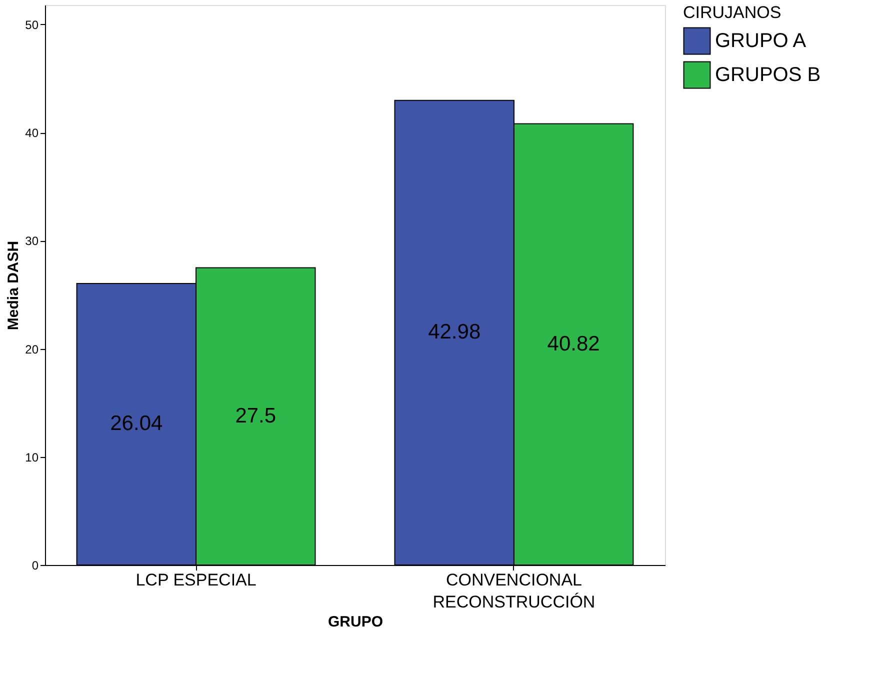 The width and height of the screenshot is (884, 682). I want to click on y-tick-label: 0, so click(35, 565).